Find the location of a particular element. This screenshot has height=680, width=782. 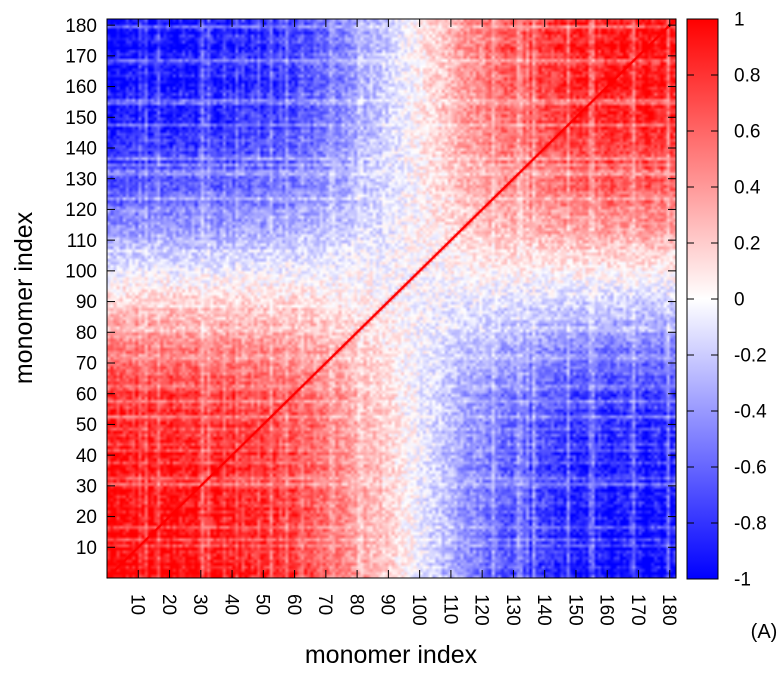

colorbar-tick-label: 0.4 is located at coordinates (747, 188).